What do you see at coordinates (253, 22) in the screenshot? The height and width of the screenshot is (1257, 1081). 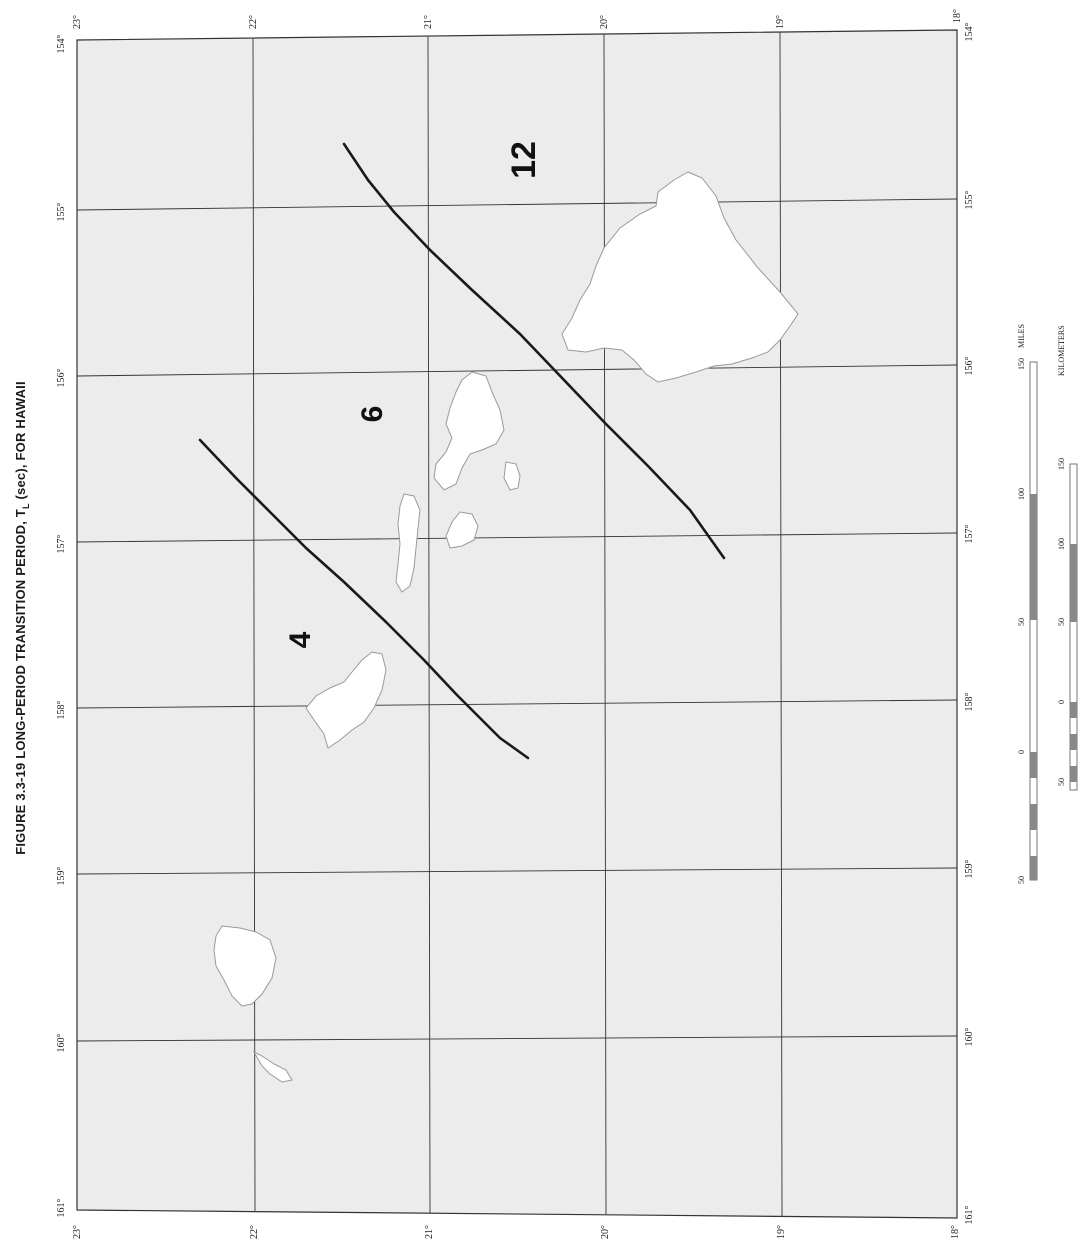 I see `lat-label-top-22: 22°` at bounding box center [253, 22].